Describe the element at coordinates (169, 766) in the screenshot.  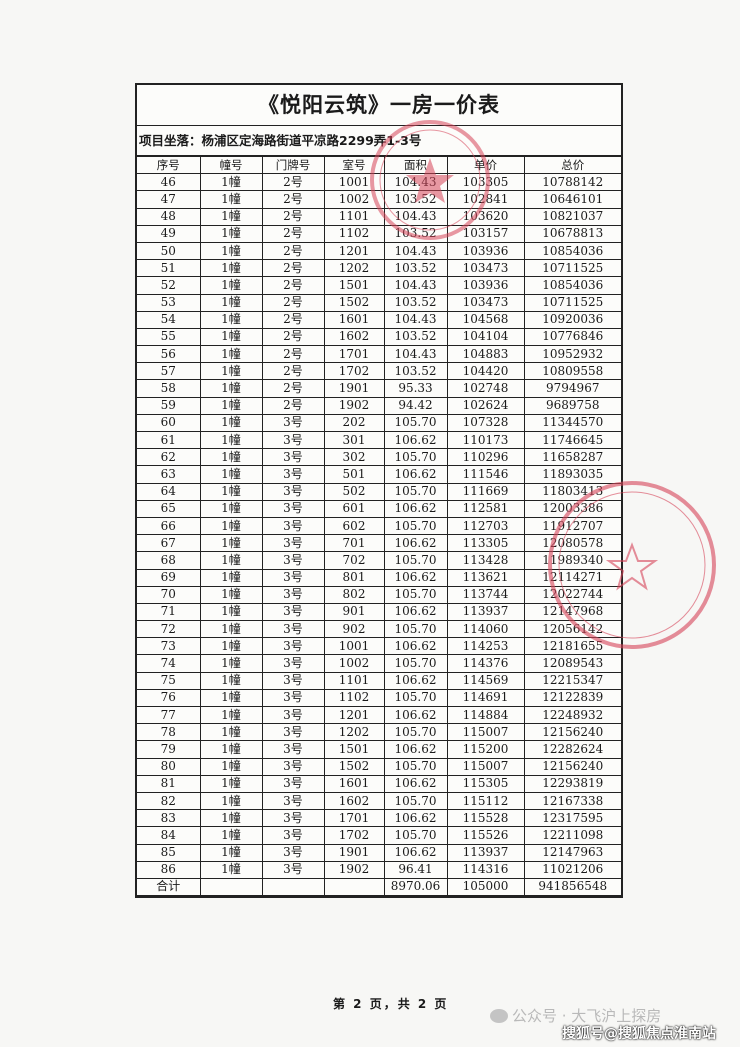
I see `table-cell: 80` at that location.